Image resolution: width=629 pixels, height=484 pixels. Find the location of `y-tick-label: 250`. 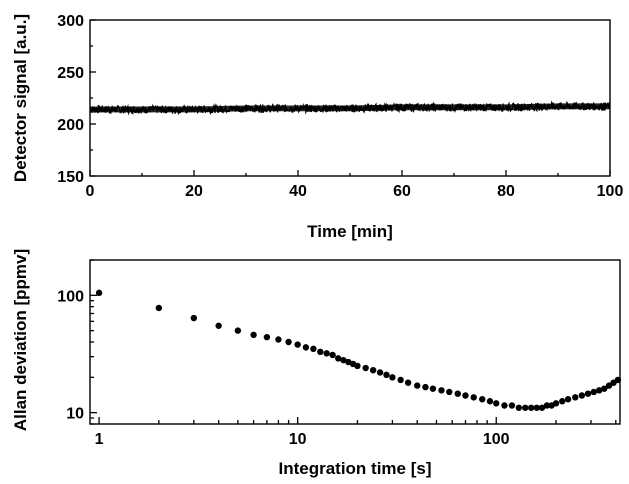

y-tick-label: 250 is located at coordinates (70, 73).